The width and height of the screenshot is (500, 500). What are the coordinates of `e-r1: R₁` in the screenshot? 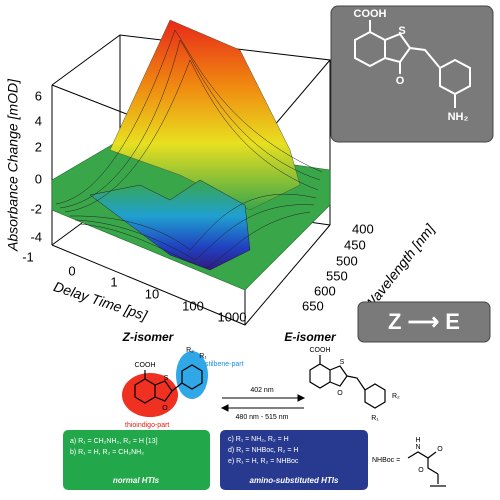 It's located at (375, 418).